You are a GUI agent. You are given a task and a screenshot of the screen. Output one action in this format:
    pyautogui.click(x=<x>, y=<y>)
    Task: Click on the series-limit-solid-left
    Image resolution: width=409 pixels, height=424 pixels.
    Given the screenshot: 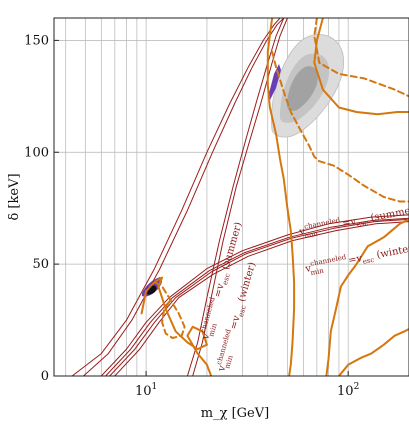 What is the action you would take?
    pyautogui.click(x=176, y=326)
    